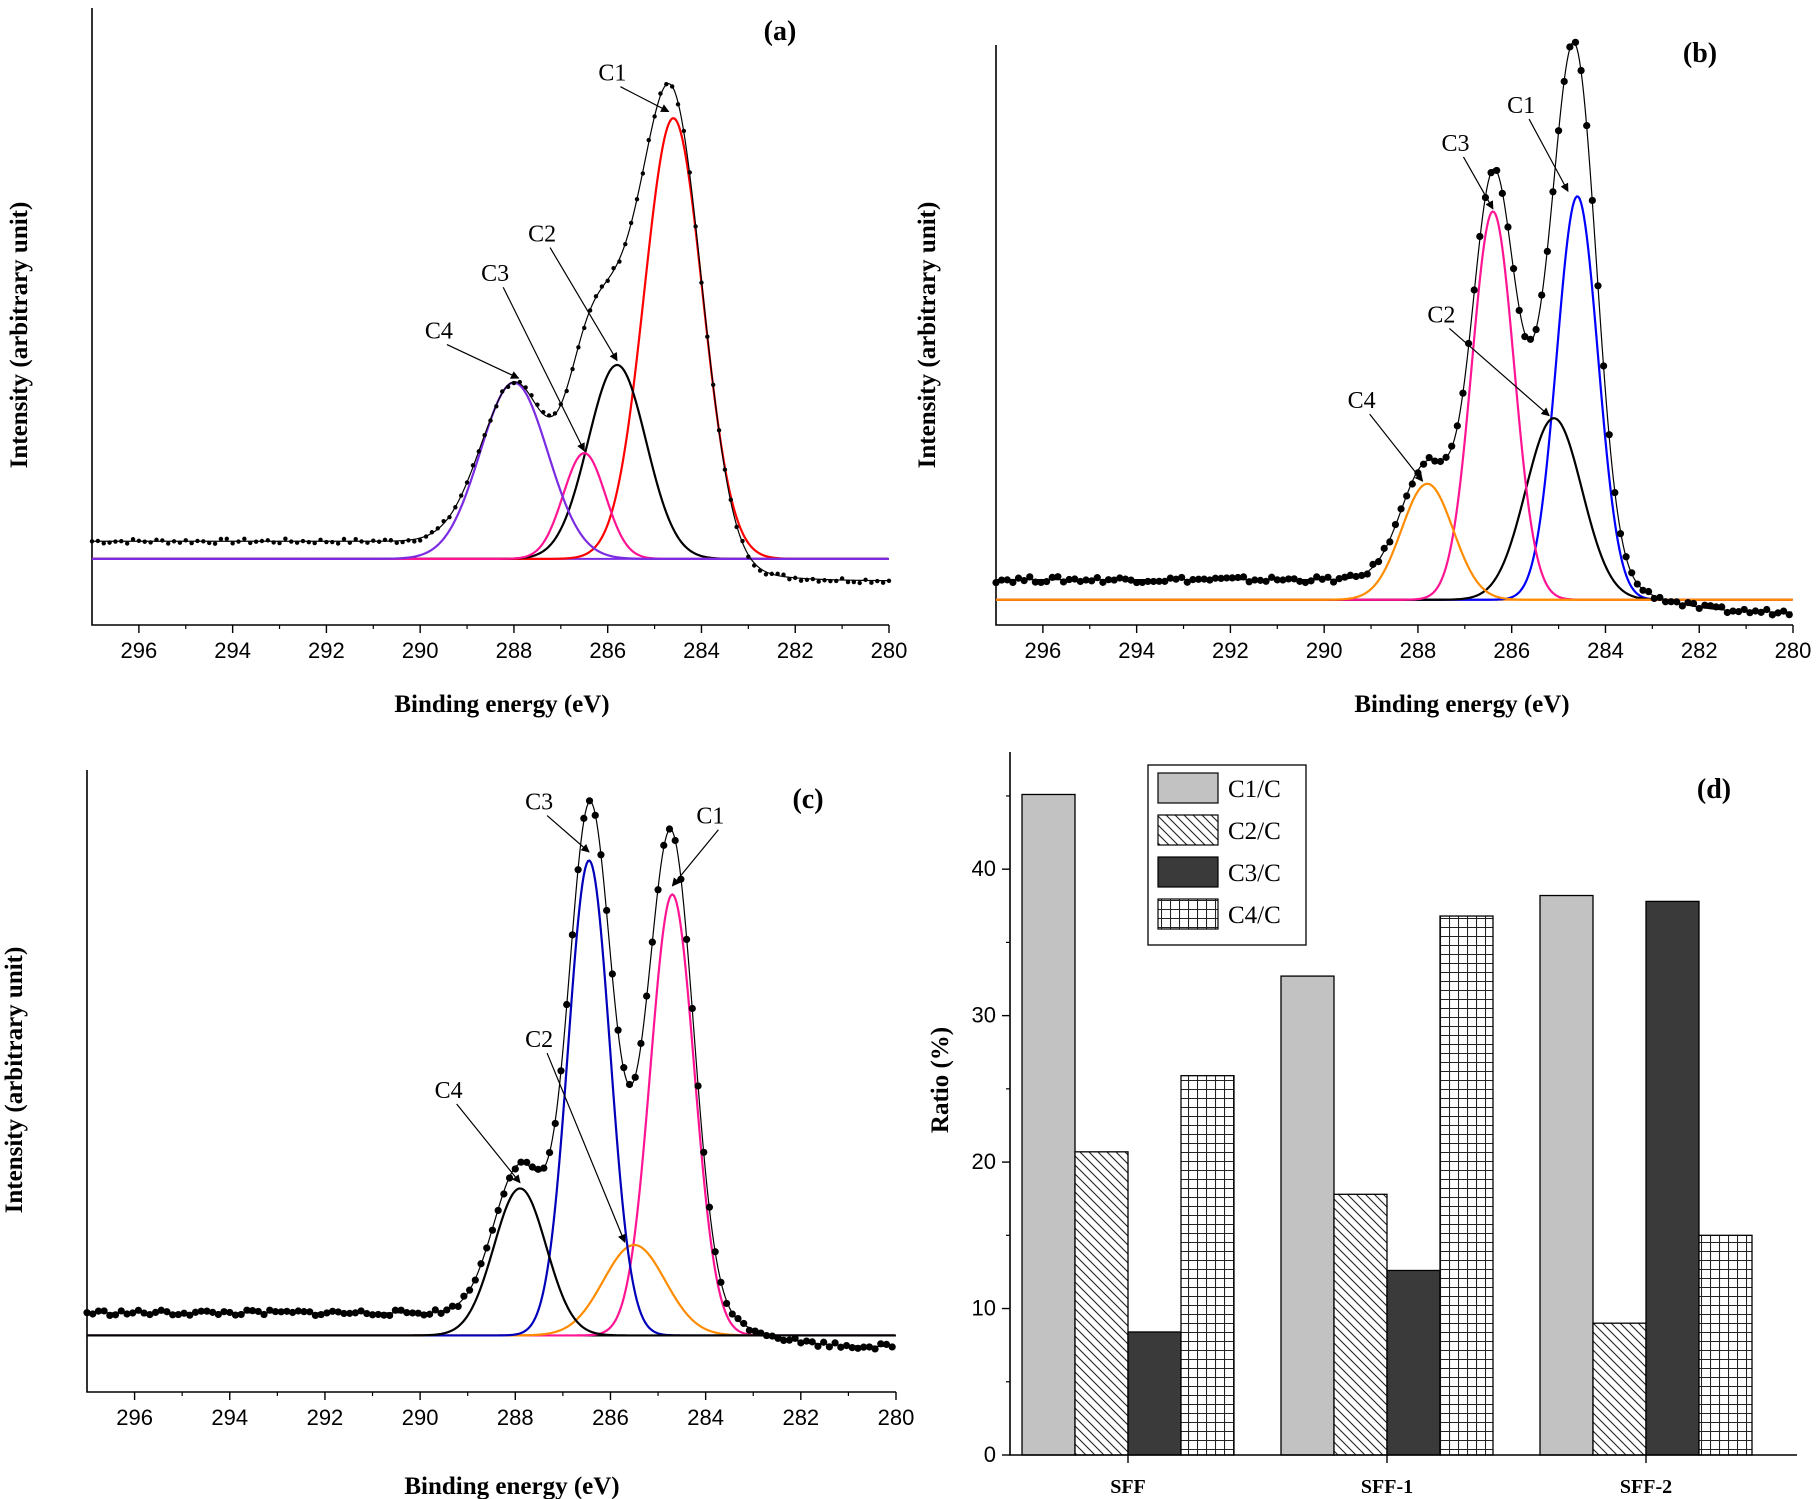 The image size is (1817, 1499). I want to click on panel-b-annotations: C1 C3 C2 C4, so click(1458, 287).